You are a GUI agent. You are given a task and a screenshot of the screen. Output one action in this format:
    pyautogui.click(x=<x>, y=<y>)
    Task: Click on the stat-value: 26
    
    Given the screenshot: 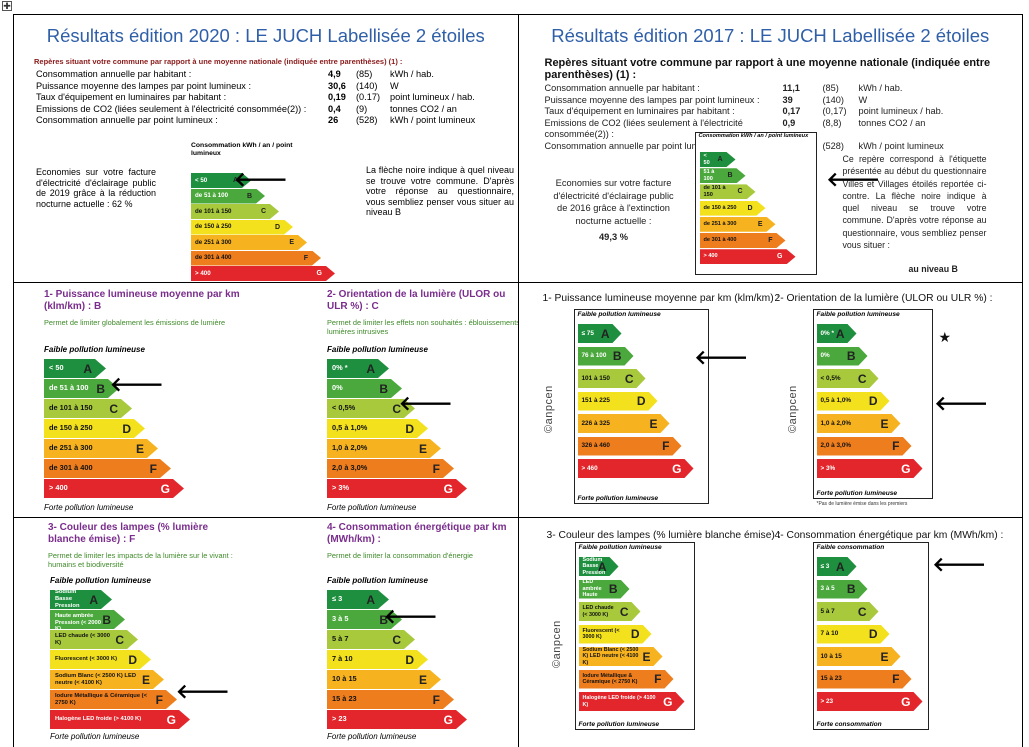 What is the action you would take?
    pyautogui.click(x=333, y=120)
    